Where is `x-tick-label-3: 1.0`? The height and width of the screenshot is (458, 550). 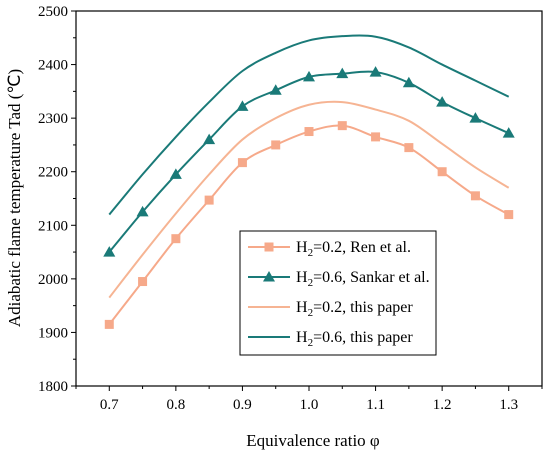
x-tick-label-3: 1.0 is located at coordinates (309, 405).